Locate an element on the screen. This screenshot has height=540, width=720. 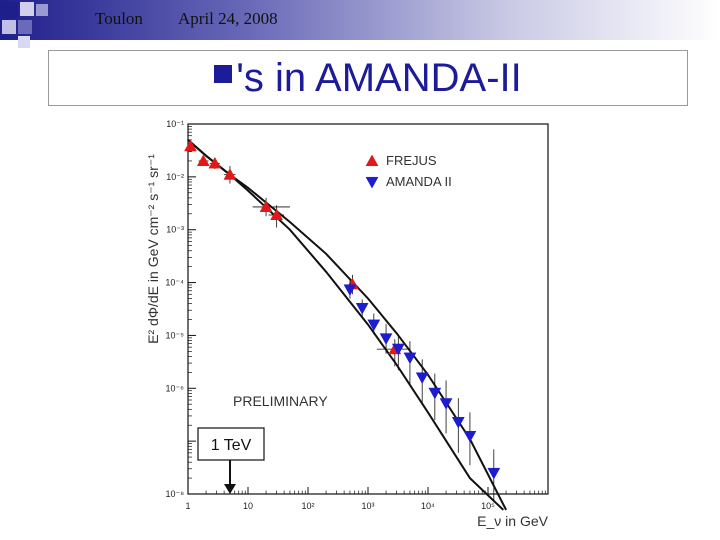
preliminary-label: PRELIMINARY is located at coordinates (280, 401).